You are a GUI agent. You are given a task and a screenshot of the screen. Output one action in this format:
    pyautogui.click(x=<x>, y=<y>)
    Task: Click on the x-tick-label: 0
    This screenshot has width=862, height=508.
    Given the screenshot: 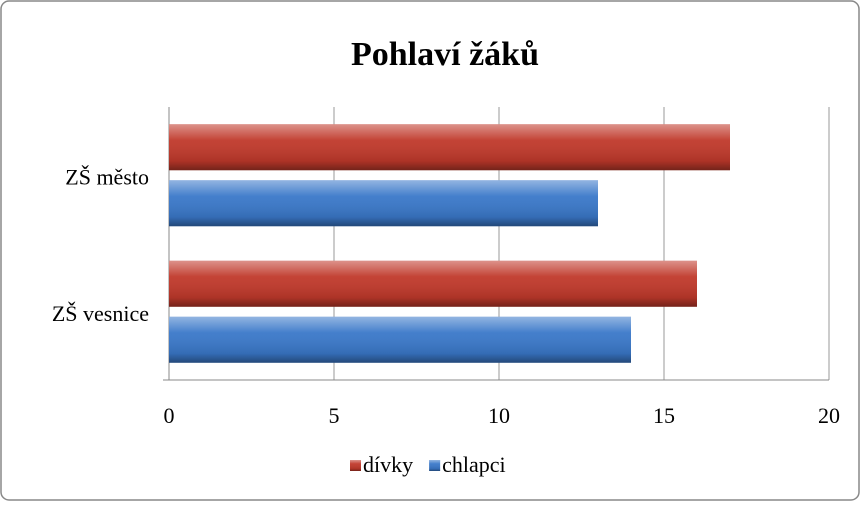 What is the action you would take?
    pyautogui.click(x=169, y=415)
    